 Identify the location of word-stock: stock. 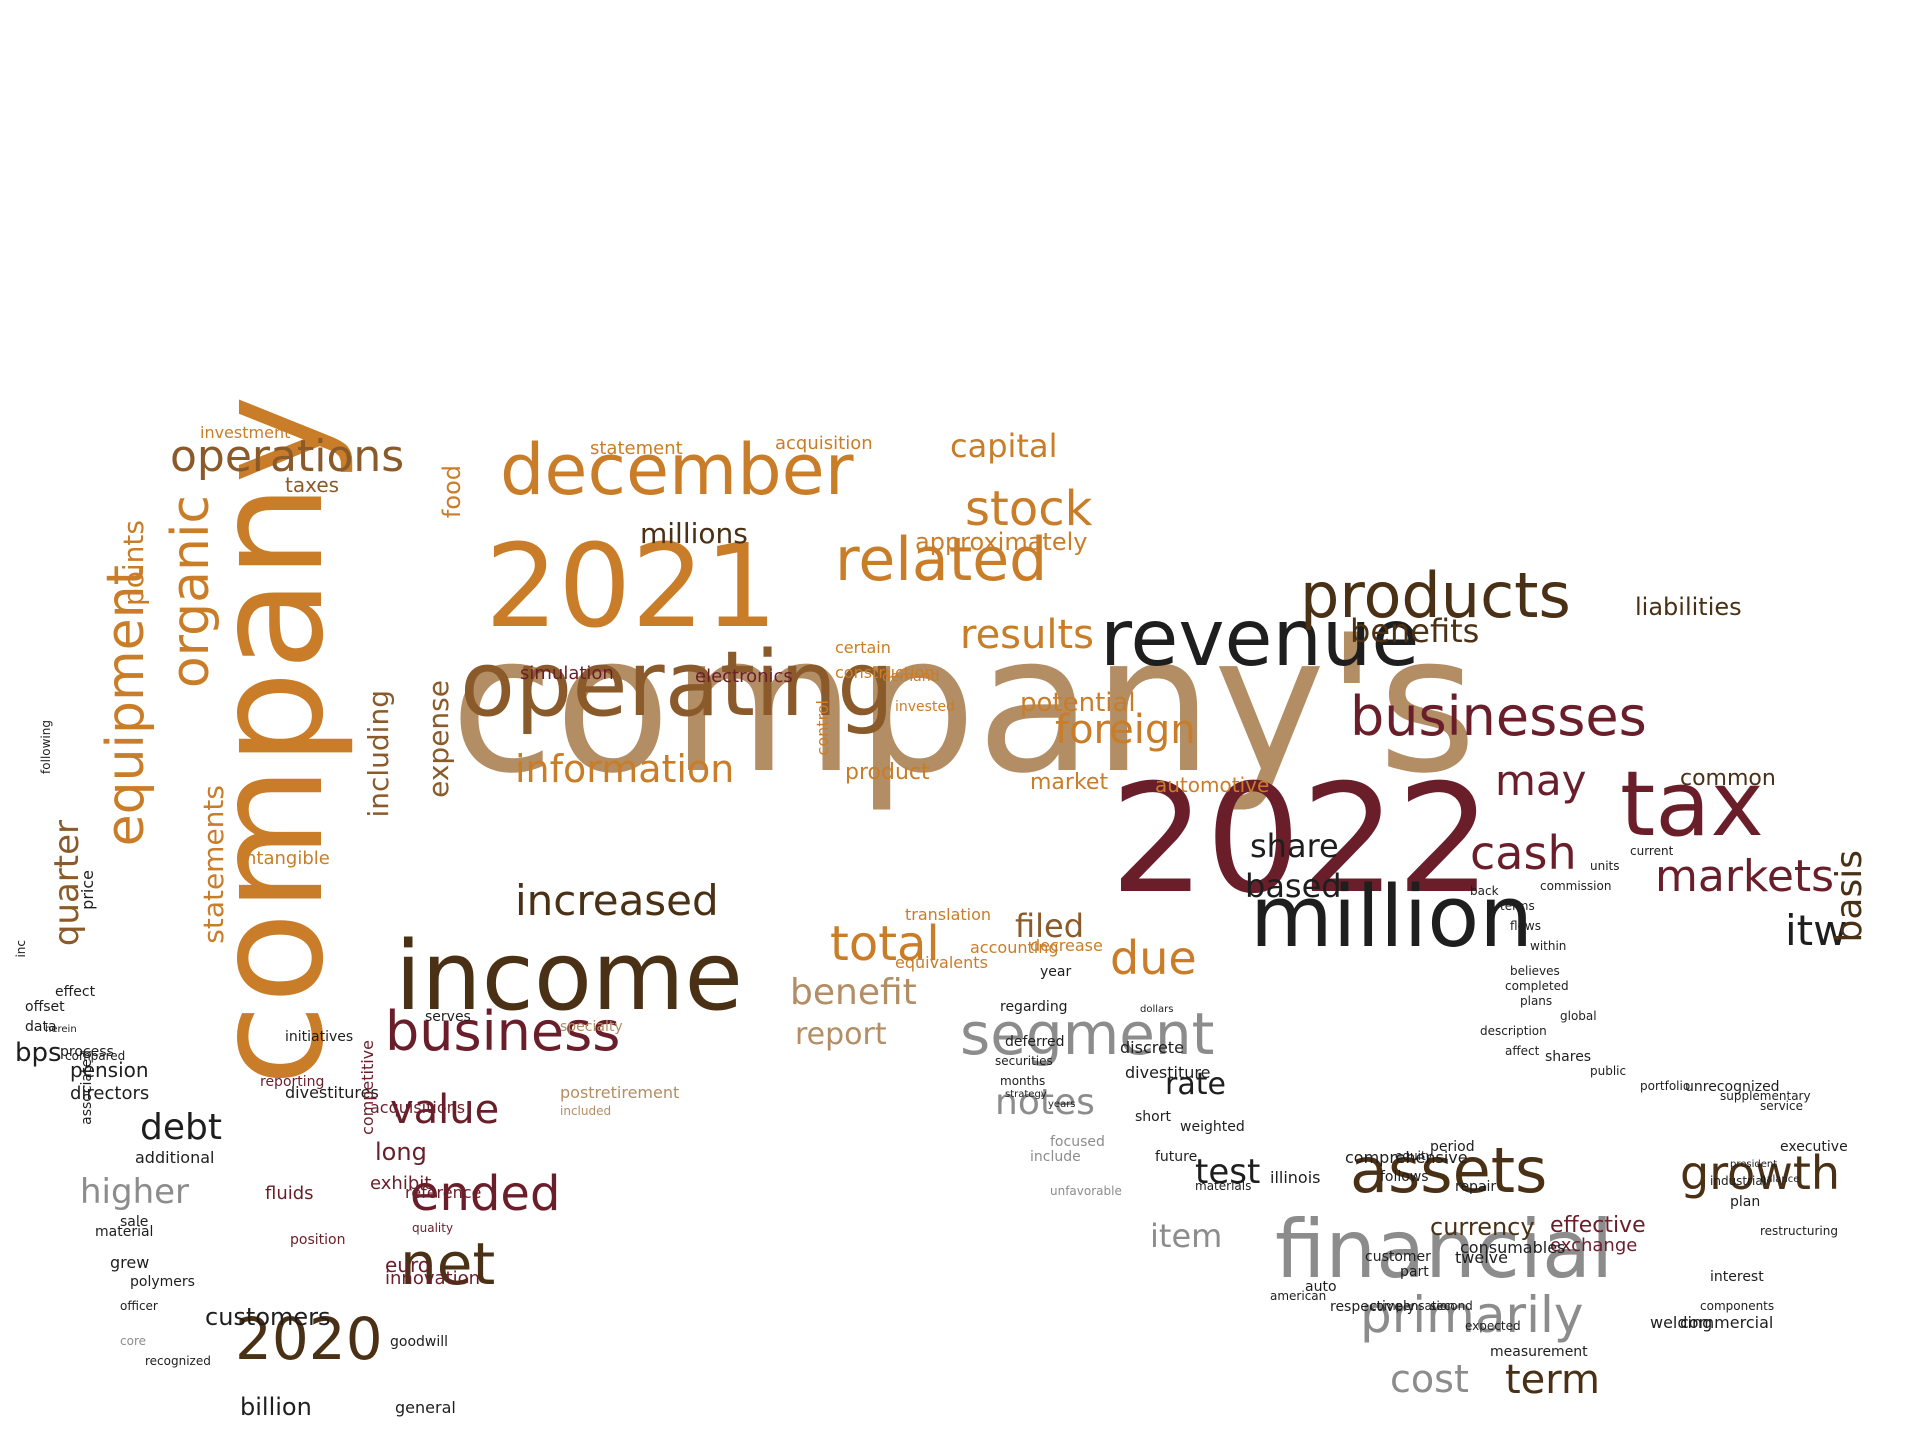
(1029, 509).